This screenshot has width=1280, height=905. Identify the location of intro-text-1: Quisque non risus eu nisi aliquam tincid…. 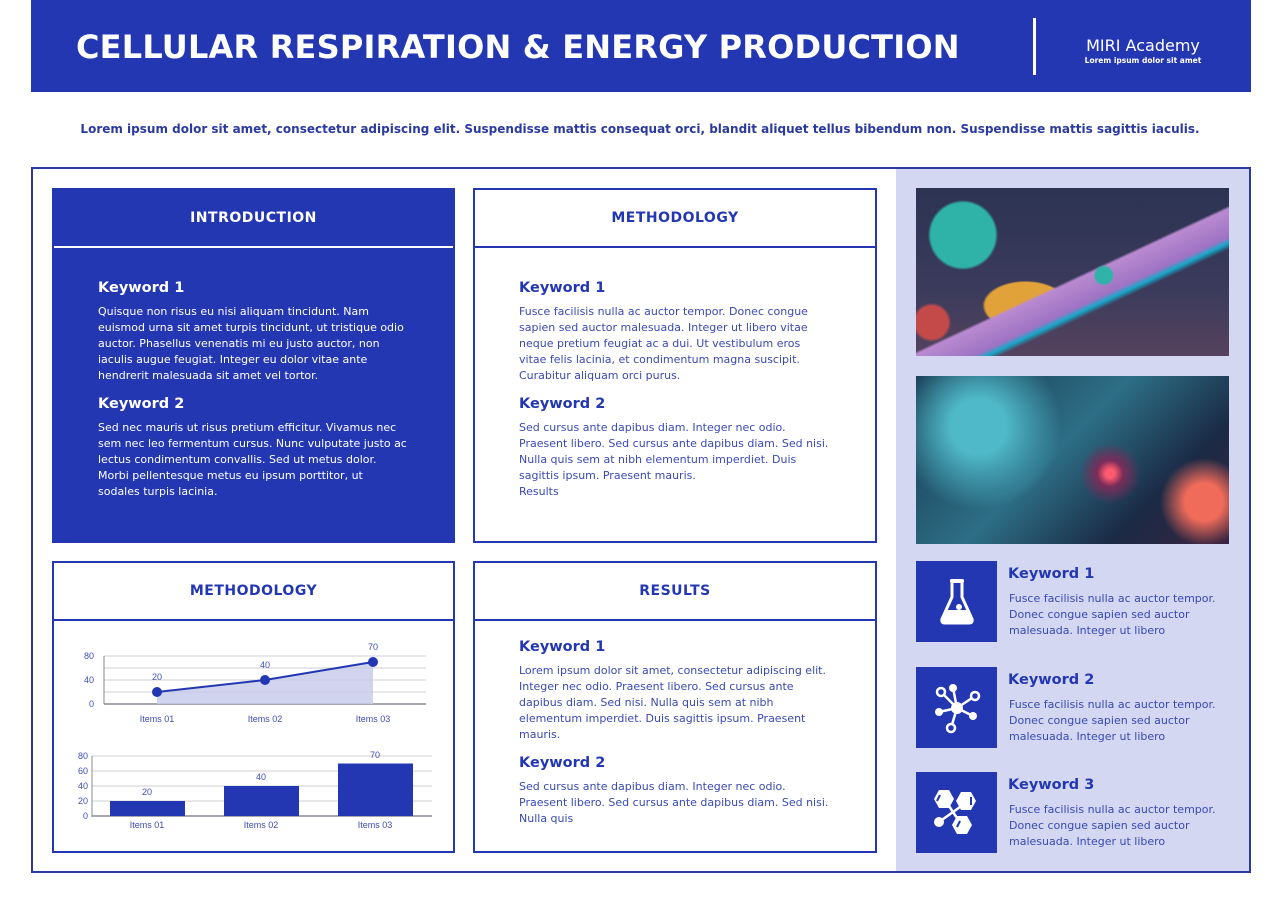
(251, 343).